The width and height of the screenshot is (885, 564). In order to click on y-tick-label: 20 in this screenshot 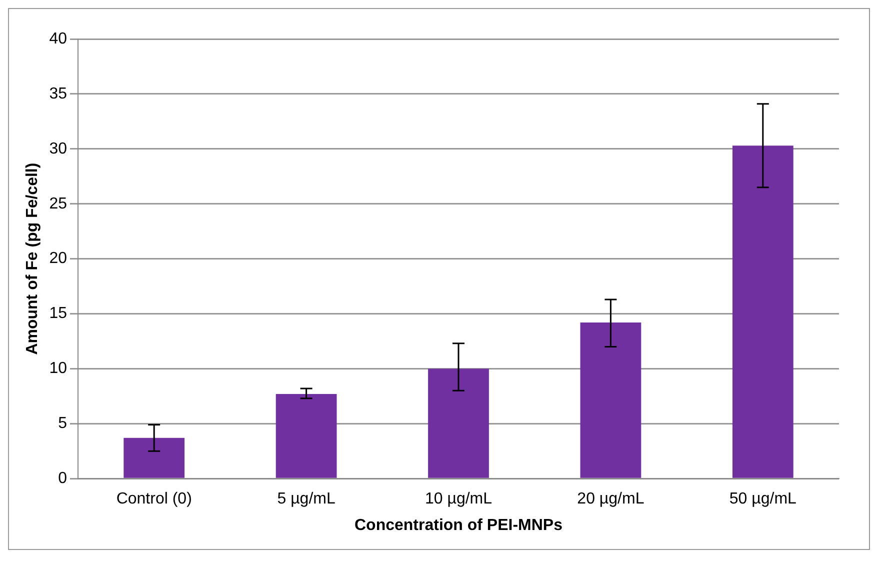, I will do `click(58, 259)`.